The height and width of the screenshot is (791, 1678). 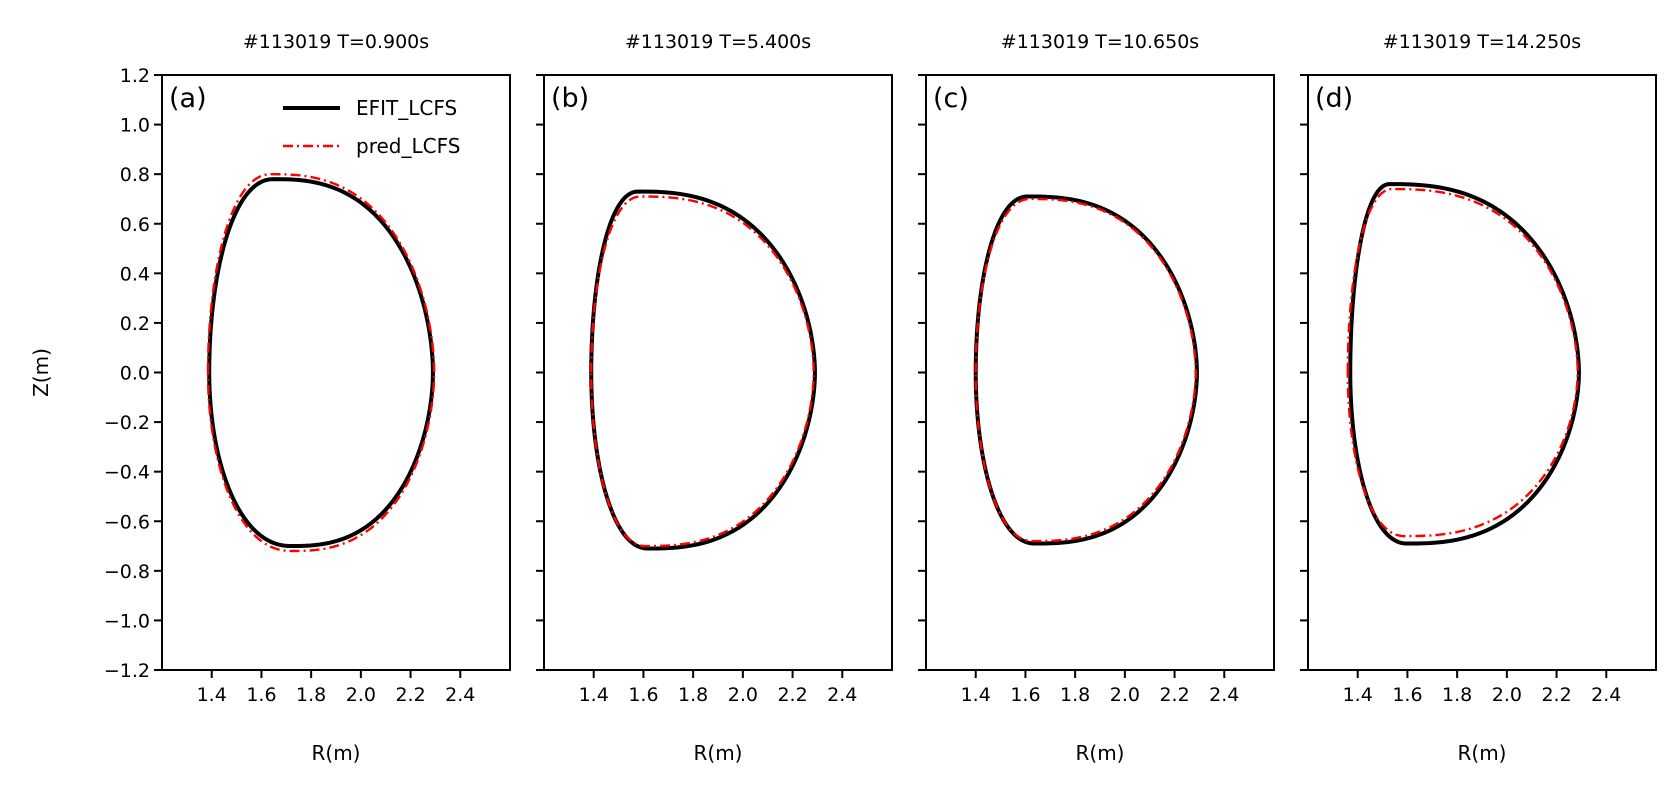 I want to click on y-tick-label: −0.2, so click(x=127, y=423).